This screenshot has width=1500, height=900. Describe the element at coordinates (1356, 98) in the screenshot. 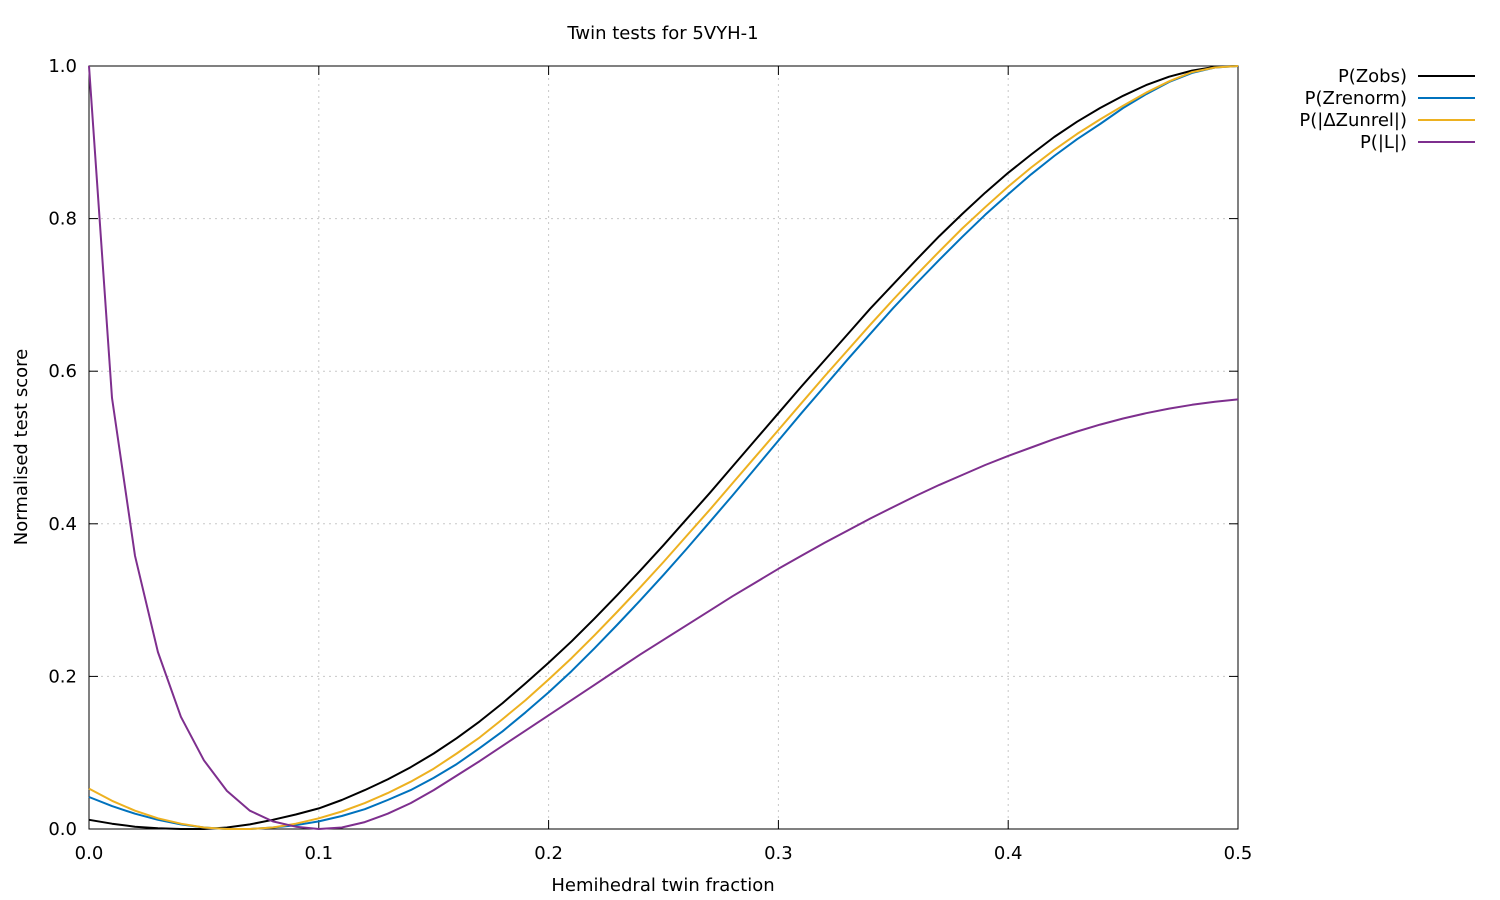

I see `legend-label: P(Zrenorm)` at that location.